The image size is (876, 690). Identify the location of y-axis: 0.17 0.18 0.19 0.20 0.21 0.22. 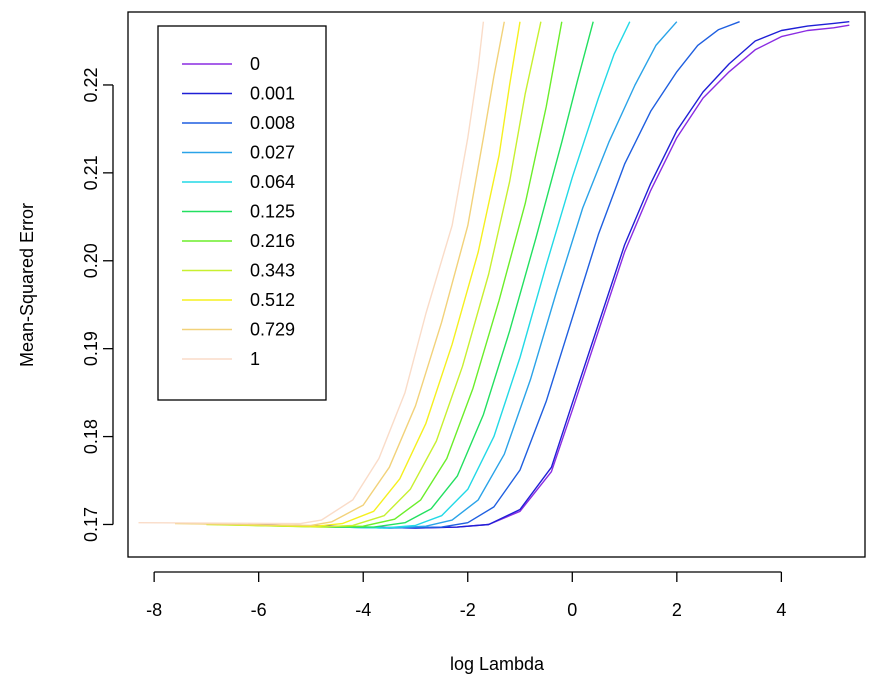
(97, 304).